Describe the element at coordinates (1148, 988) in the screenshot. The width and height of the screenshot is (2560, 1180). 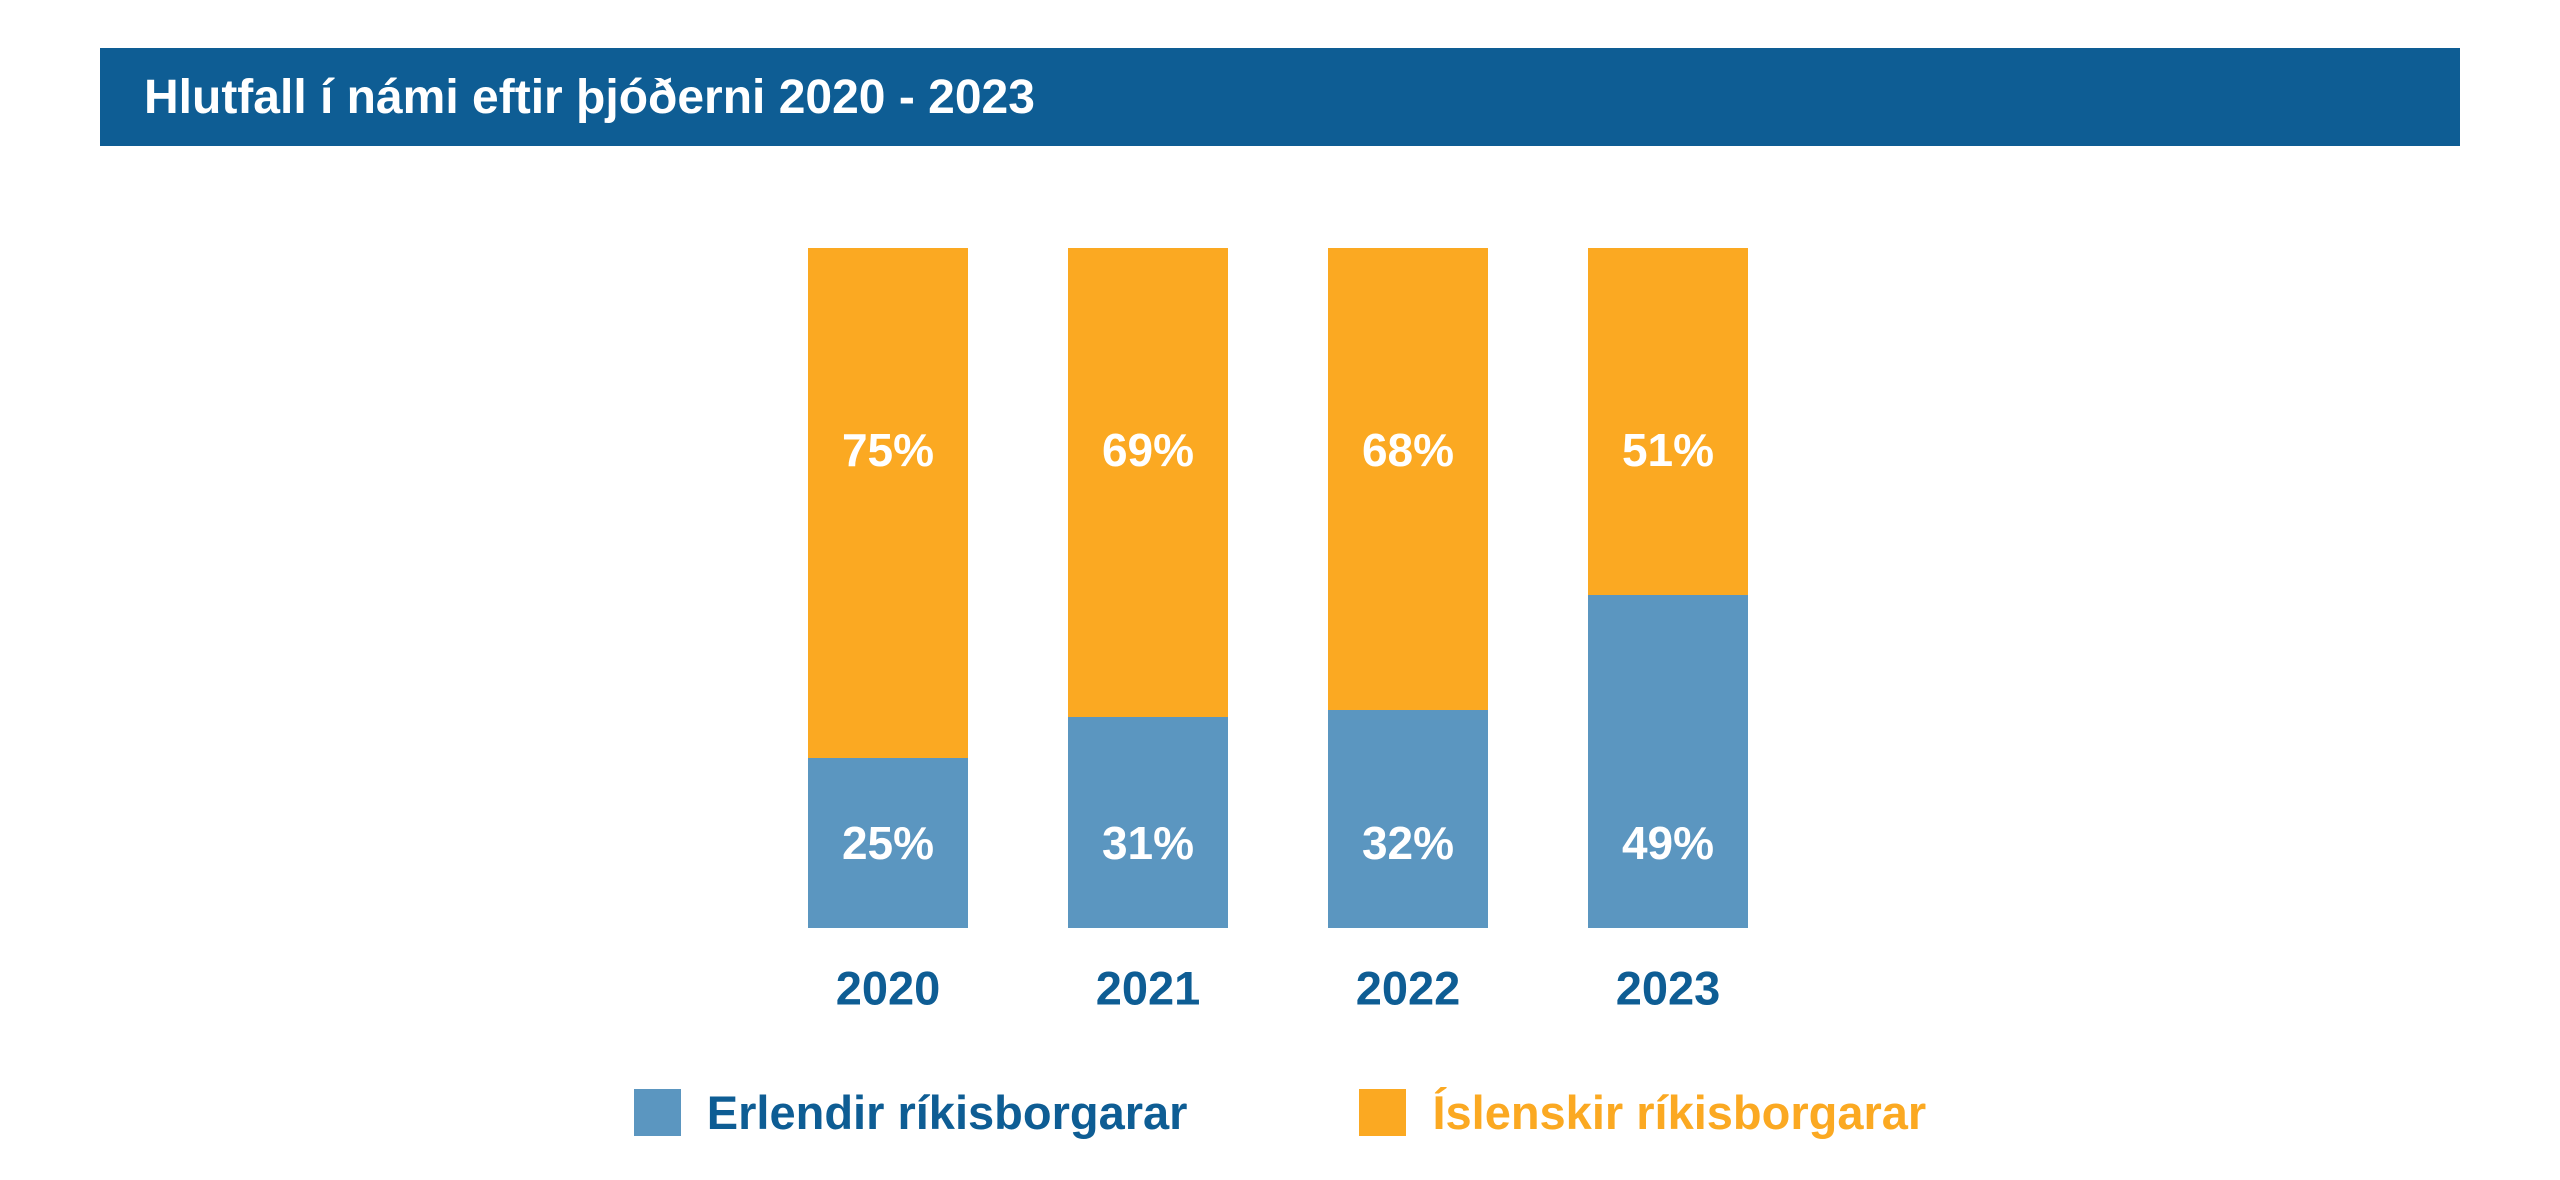
I see `x-axis-label-2021: 2021` at that location.